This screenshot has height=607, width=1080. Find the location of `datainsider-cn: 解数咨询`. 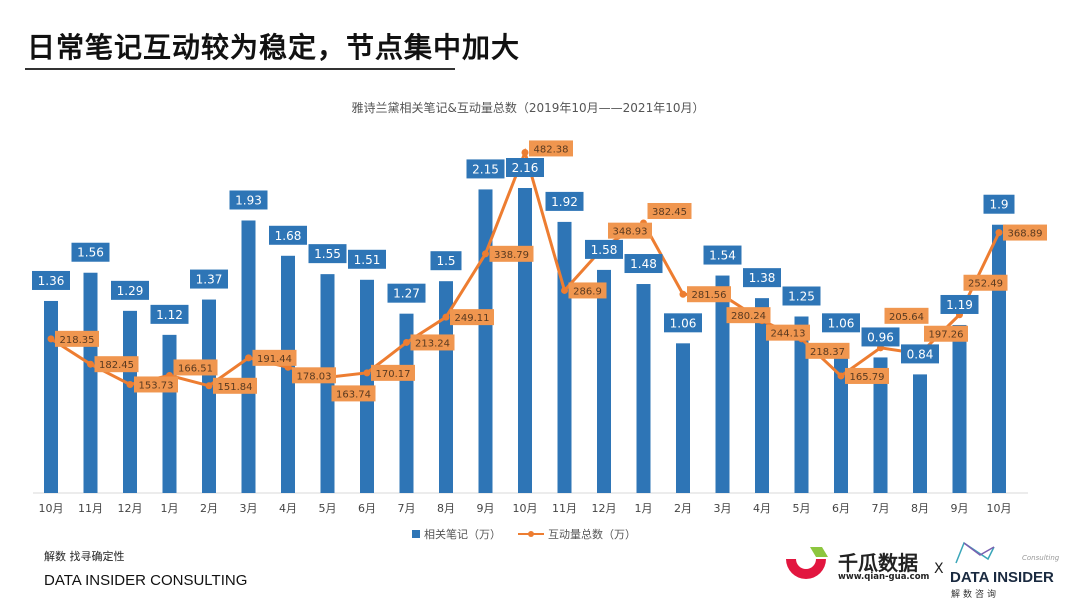

datainsider-cn: 解数咨询 is located at coordinates (975, 595).